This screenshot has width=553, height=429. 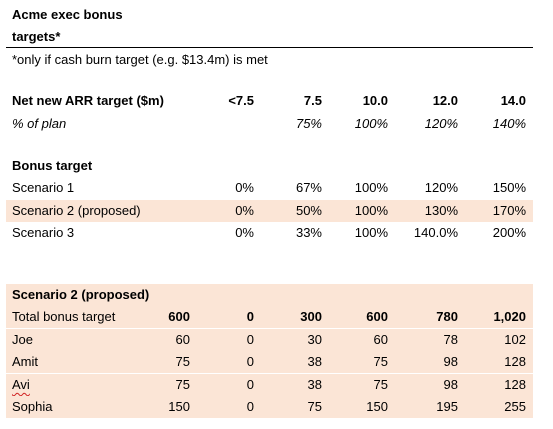 What do you see at coordinates (441, 210) in the screenshot?
I see `scenario-value: 130%` at bounding box center [441, 210].